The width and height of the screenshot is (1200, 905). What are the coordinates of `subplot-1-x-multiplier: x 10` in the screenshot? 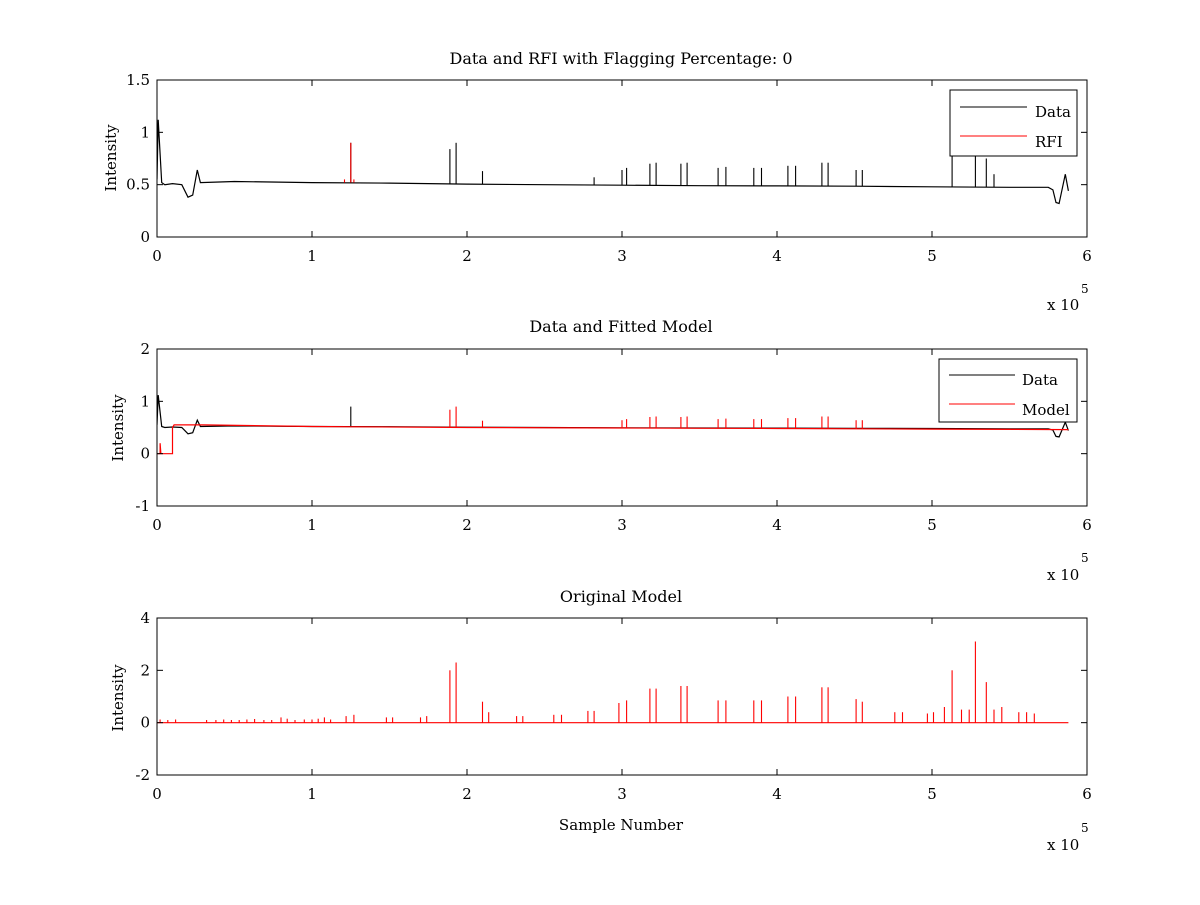 It's located at (1063, 305).